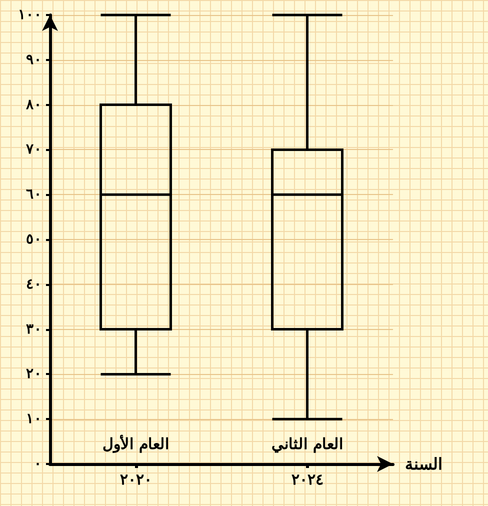 Image resolution: width=488 pixels, height=506 pixels. What do you see at coordinates (38, 464) in the screenshot?
I see `y-tick-label: ٠` at bounding box center [38, 464].